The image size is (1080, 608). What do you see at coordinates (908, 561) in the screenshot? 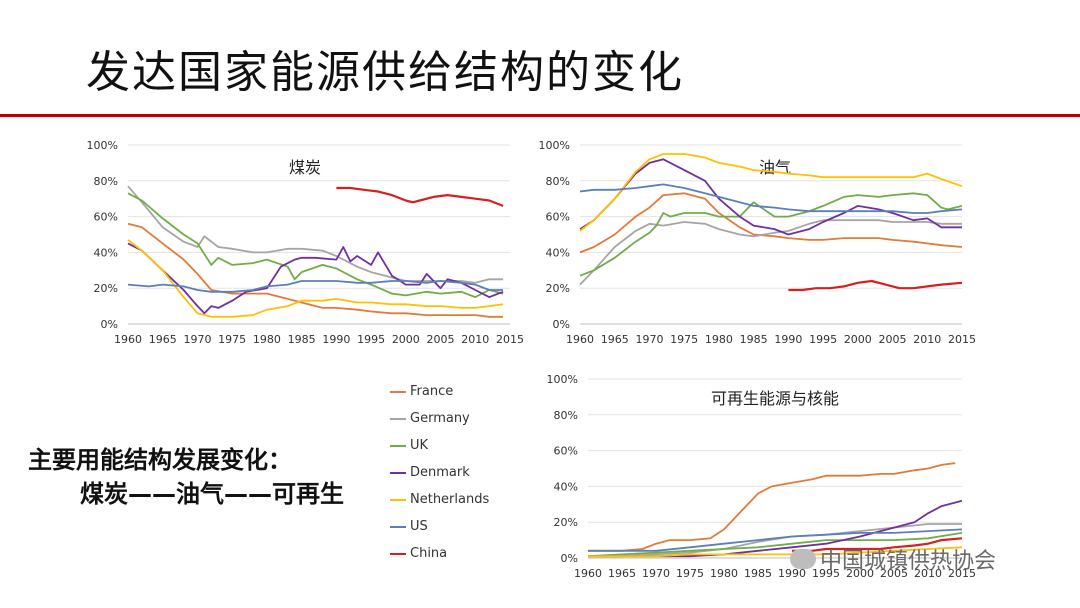
I see `watermark-text: 中国城镇供热协会` at bounding box center [908, 561].